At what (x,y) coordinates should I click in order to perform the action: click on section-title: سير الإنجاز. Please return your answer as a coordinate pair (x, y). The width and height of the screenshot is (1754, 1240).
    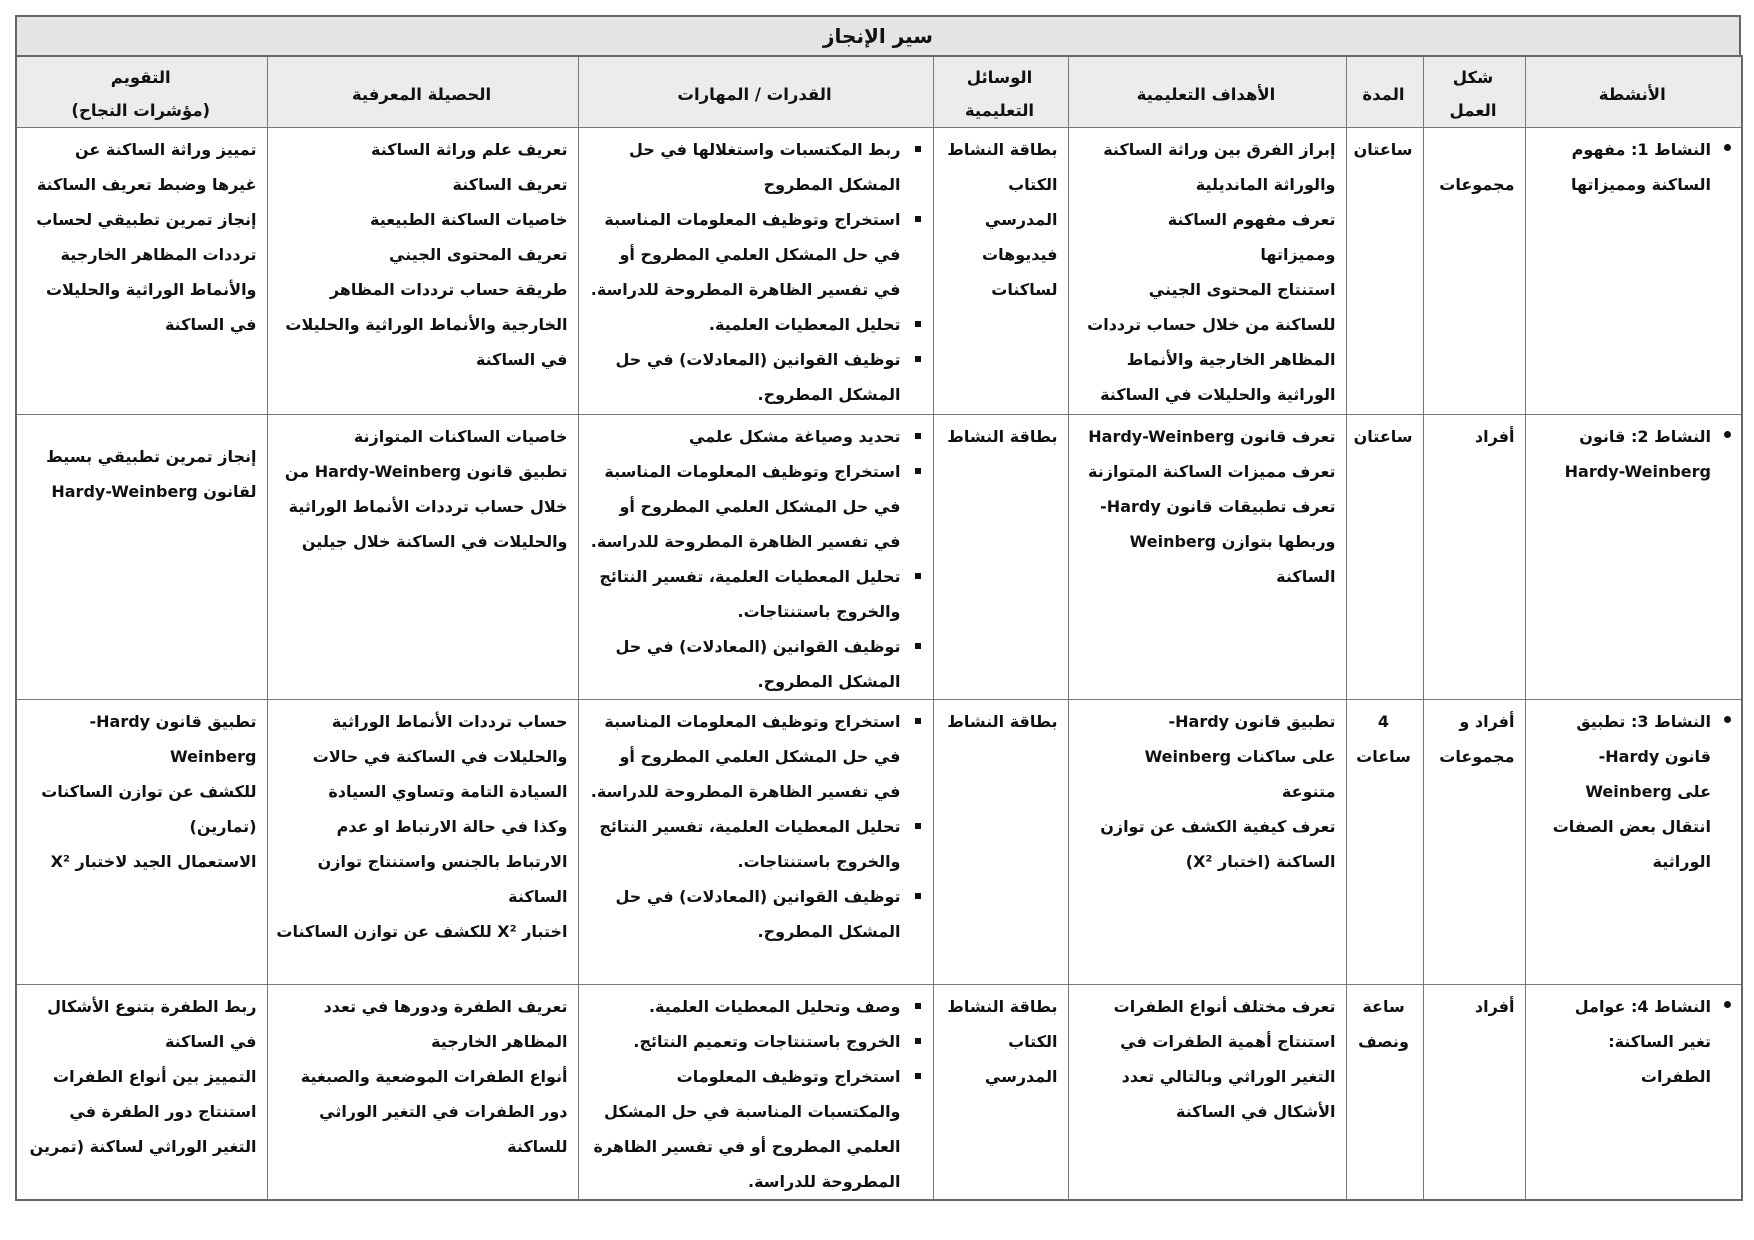
    Looking at the image, I should click on (878, 36).